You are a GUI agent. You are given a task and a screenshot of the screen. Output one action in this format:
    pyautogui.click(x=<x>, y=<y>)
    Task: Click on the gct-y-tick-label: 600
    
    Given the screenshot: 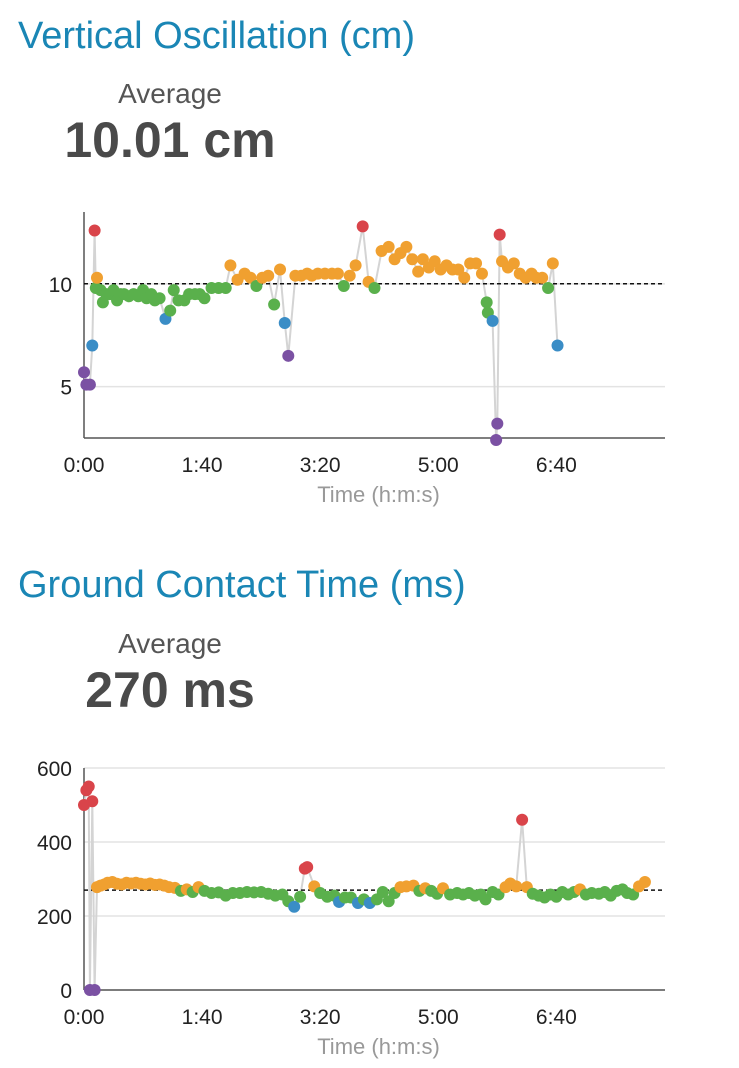 What is the action you would take?
    pyautogui.click(x=54, y=769)
    